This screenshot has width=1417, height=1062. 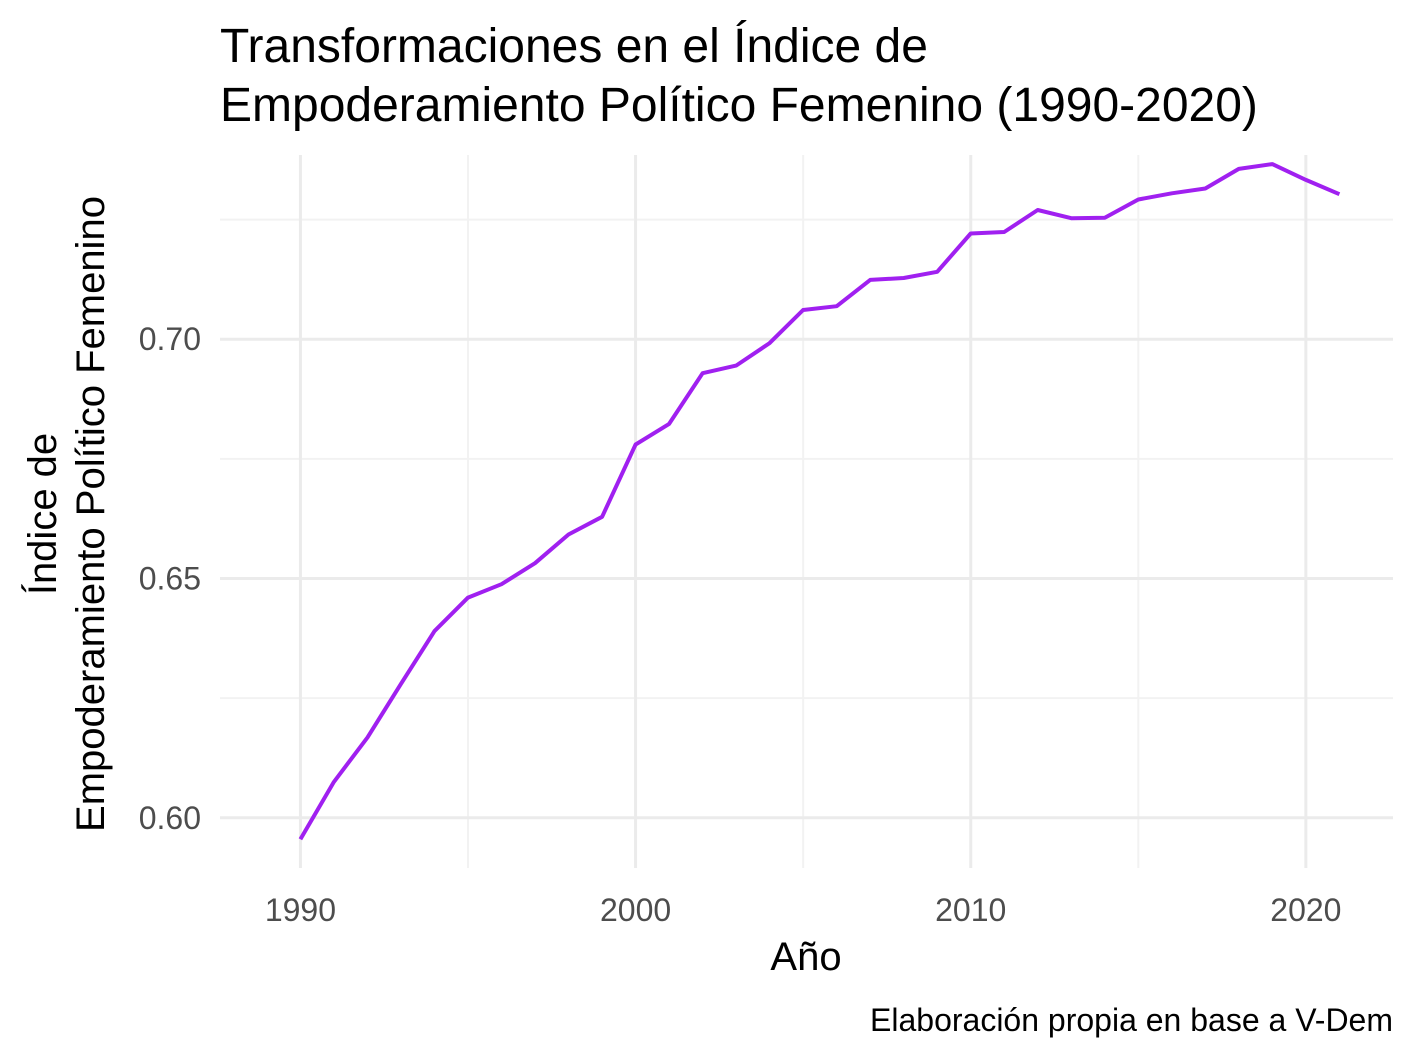 I want to click on y-axis-title-line-1: Índice de, so click(x=42, y=514).